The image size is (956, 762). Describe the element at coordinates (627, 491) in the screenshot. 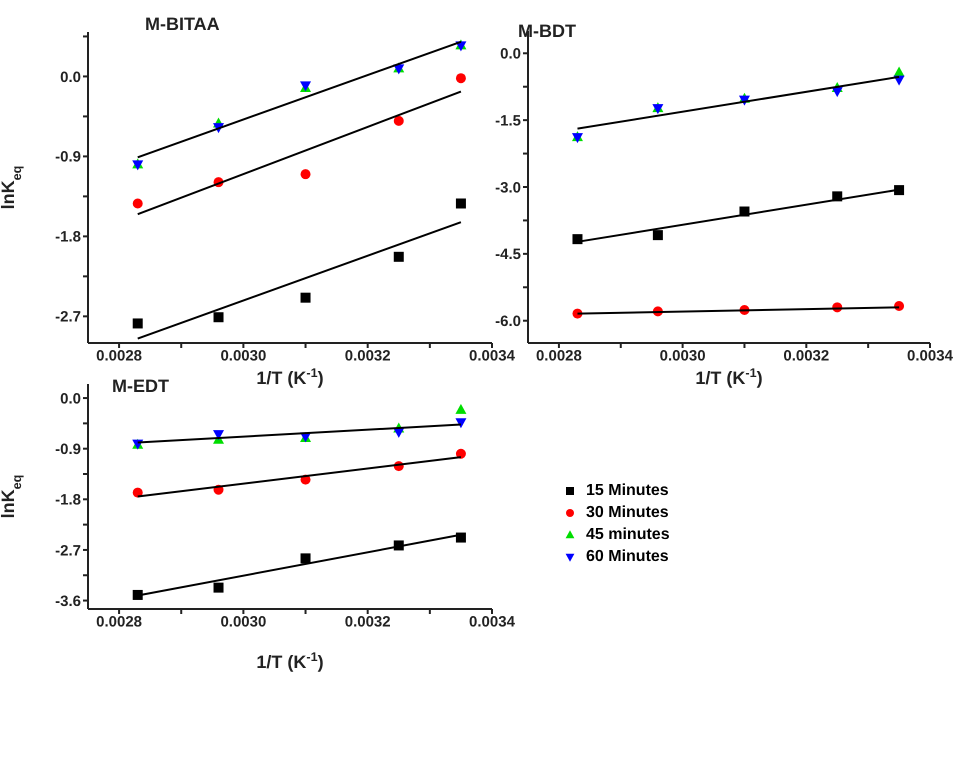

I see `legend-label: 15 Minutes` at that location.